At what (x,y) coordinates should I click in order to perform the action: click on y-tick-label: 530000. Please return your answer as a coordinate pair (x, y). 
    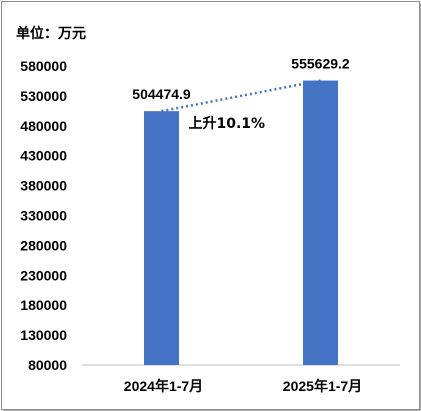
    Looking at the image, I should click on (43, 96).